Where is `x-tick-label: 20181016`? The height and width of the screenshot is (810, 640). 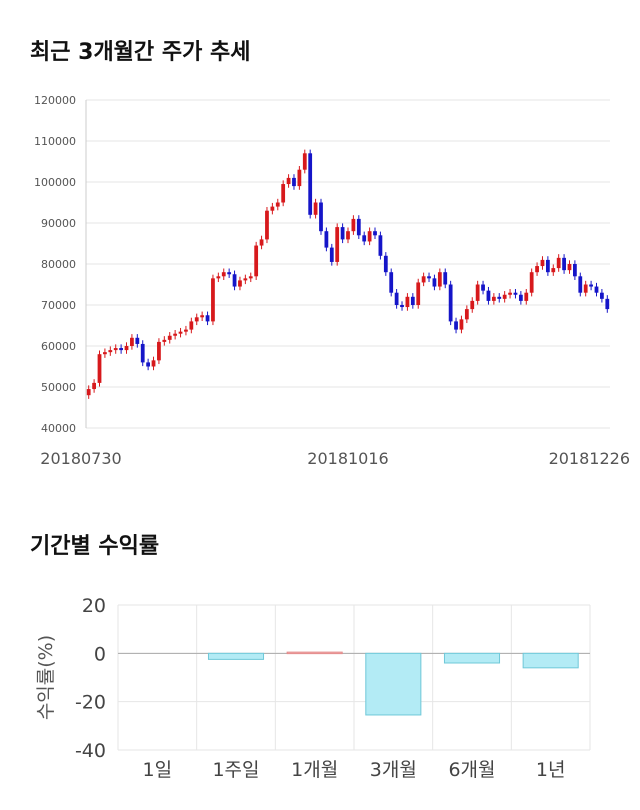
x-tick-label: 20181016 is located at coordinates (347, 458).